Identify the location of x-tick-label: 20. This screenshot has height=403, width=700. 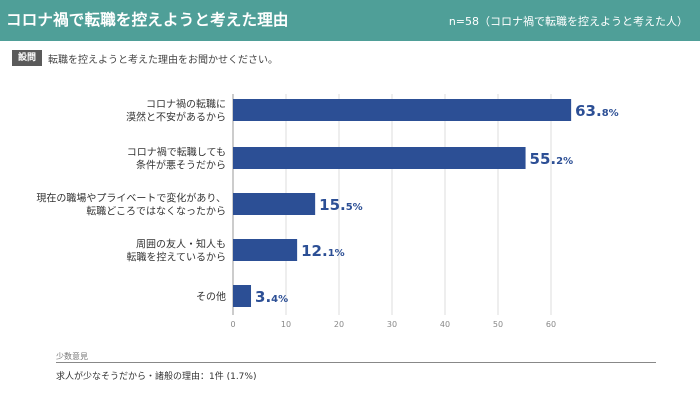
(339, 324).